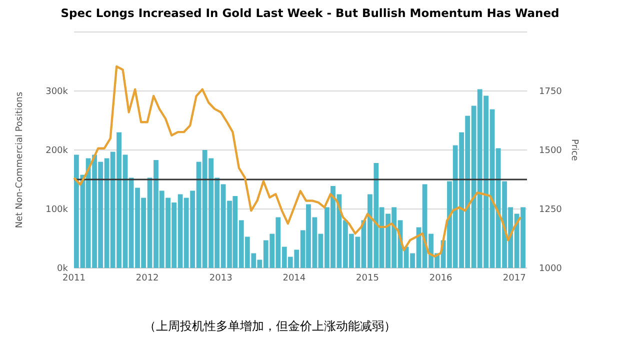 The width and height of the screenshot is (620, 342). What do you see at coordinates (550, 151) in the screenshot?
I see `y2-tick-label: 1500` at bounding box center [550, 151].